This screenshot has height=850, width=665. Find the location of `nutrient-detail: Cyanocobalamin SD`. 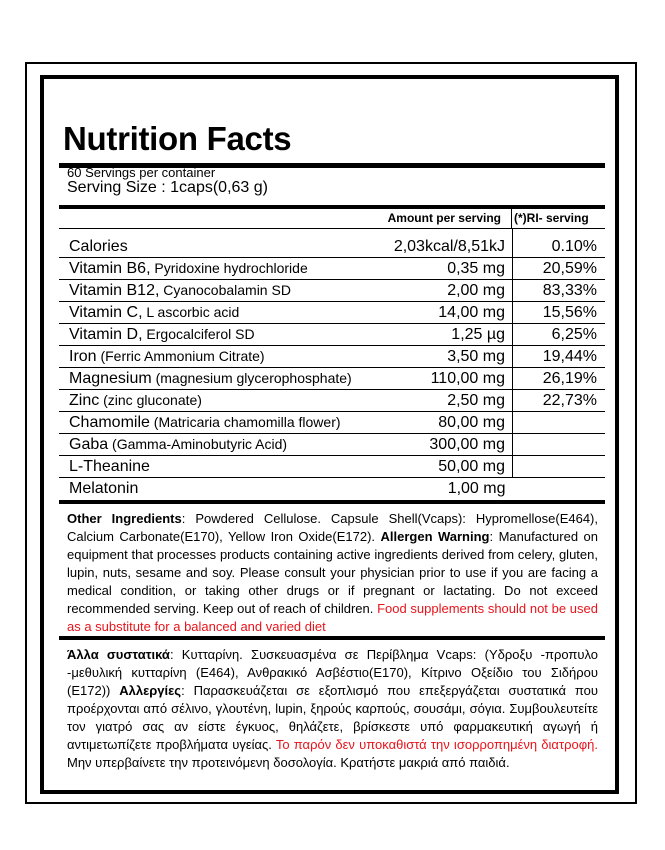

nutrient-detail: Cyanocobalamin SD is located at coordinates (225, 290).